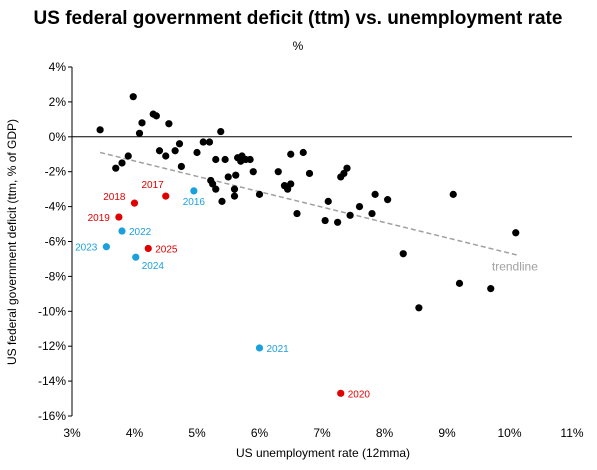 This screenshot has height=470, width=597. I want to click on x-tick-label: 7%, so click(322, 433).